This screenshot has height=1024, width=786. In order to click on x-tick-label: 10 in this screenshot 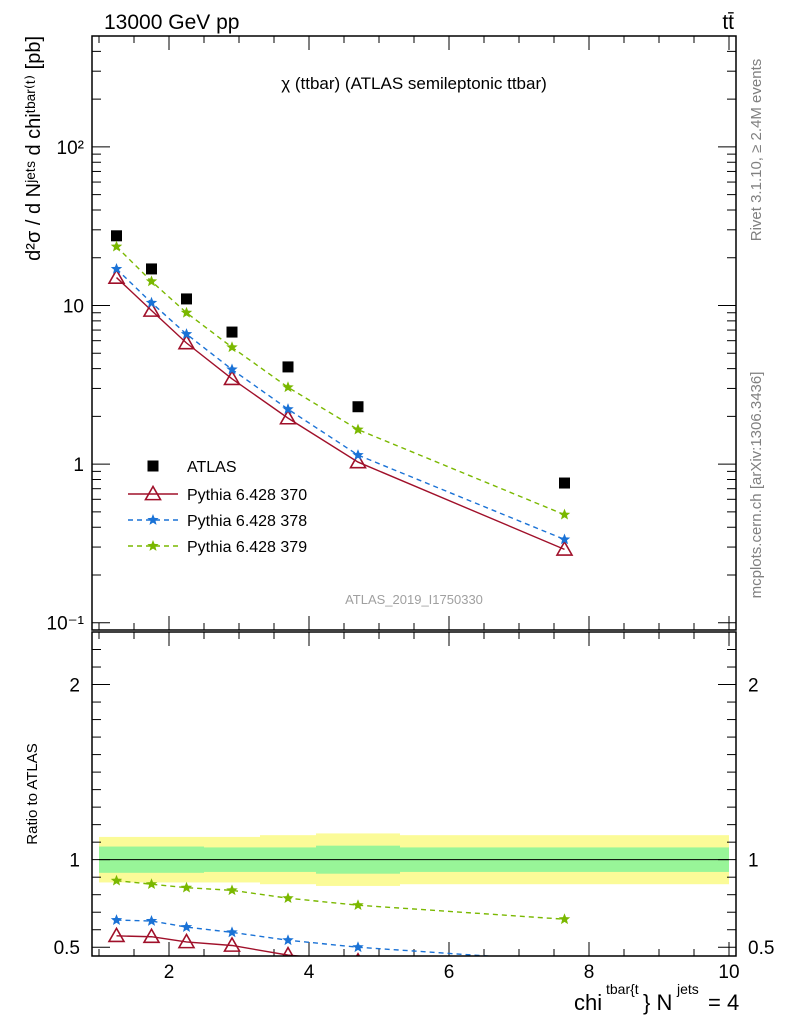, I will do `click(728, 972)`.